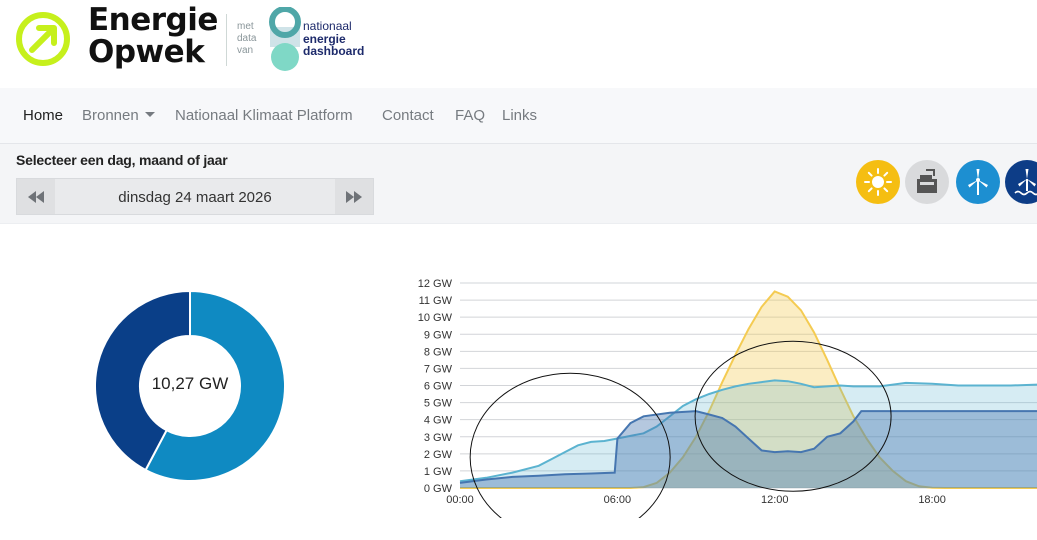  I want to click on nav-contact: Contact, so click(408, 115).